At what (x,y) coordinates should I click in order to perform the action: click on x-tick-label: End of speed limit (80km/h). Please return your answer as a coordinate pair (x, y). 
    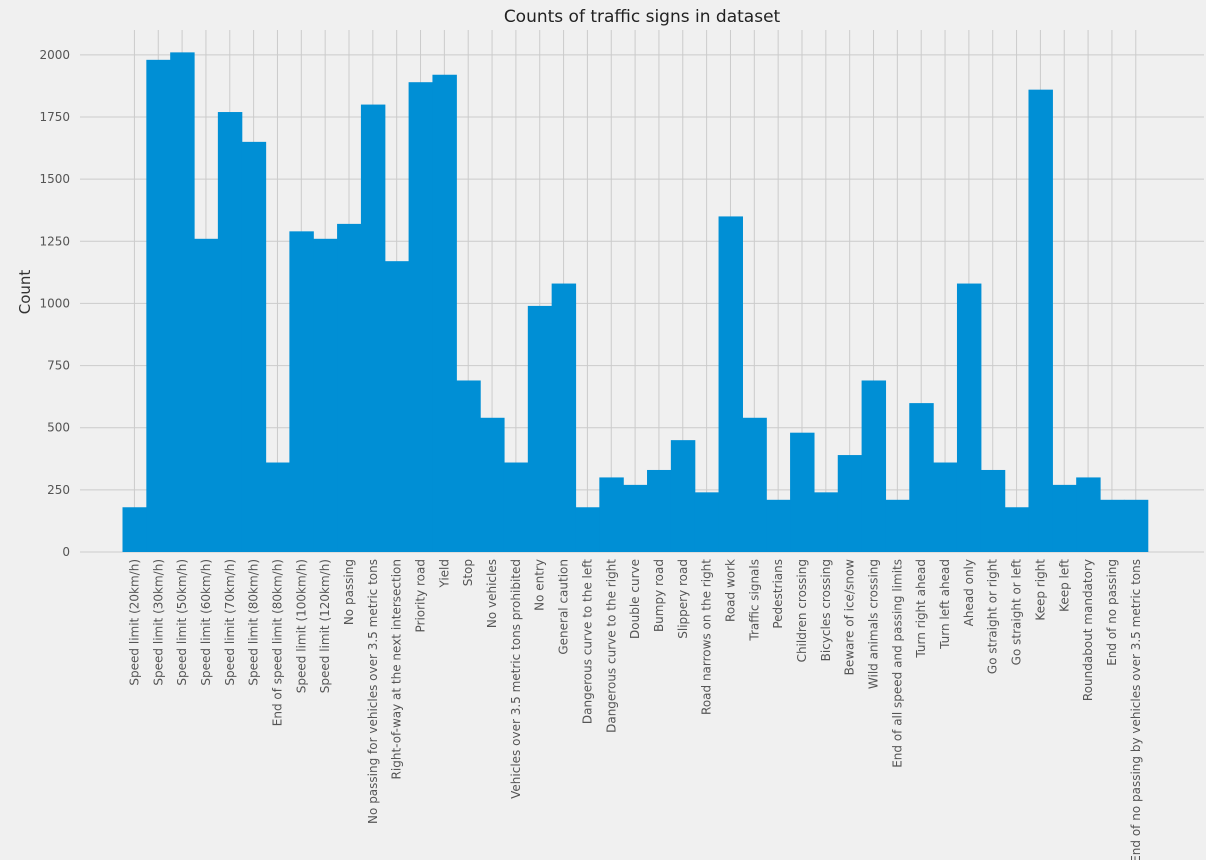
    Looking at the image, I should click on (277, 642).